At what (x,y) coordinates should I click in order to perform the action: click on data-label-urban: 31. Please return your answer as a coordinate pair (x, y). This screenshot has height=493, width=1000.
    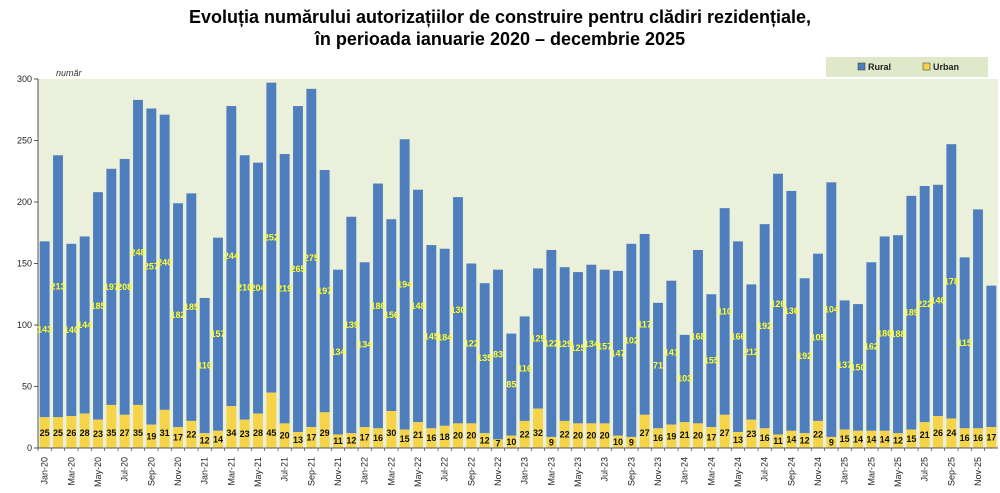
    Looking at the image, I should click on (165, 433).